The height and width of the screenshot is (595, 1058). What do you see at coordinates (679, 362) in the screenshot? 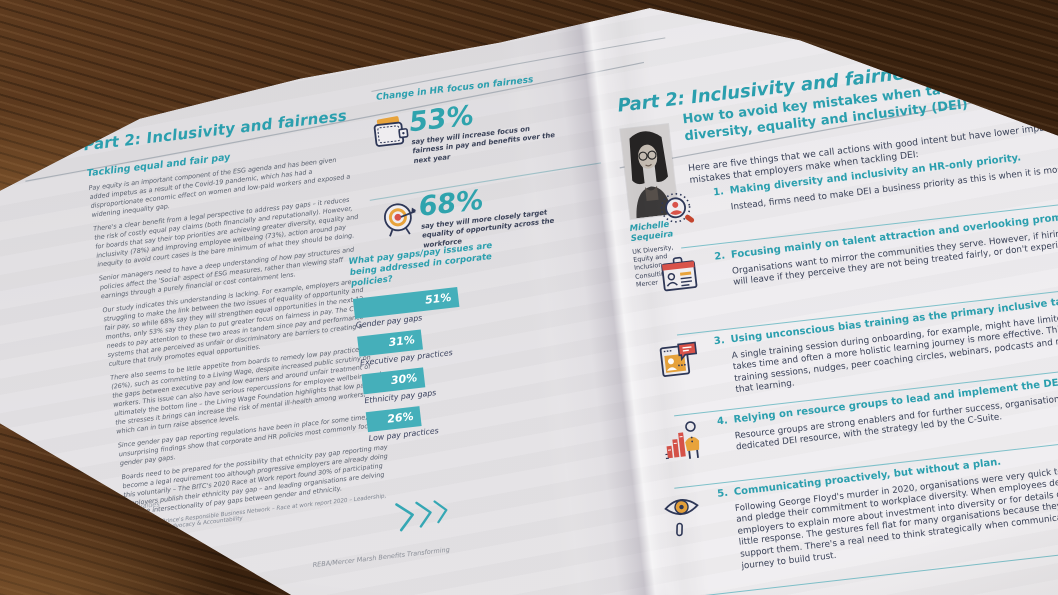
I see `presentation-chat-icon` at bounding box center [679, 362].